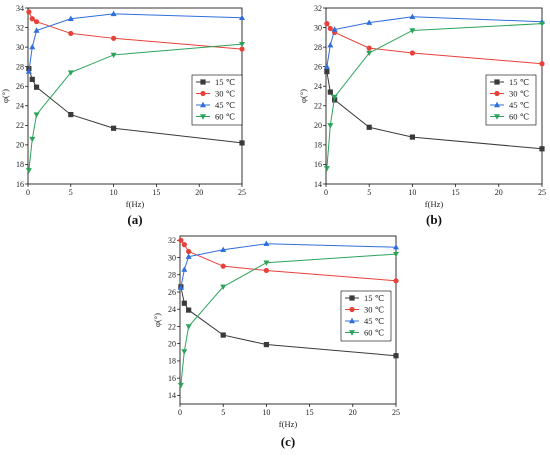 This screenshot has width=550, height=461. I want to click on x-tick-label: 15, so click(310, 412).